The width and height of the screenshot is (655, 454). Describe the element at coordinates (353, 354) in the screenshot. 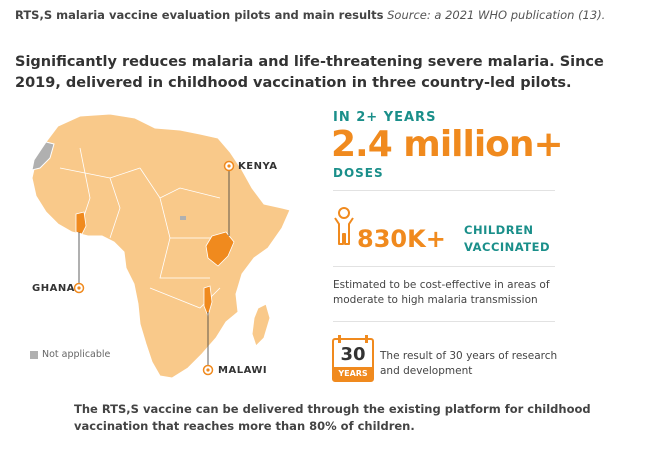

I see `years-badge-number: 30` at that location.